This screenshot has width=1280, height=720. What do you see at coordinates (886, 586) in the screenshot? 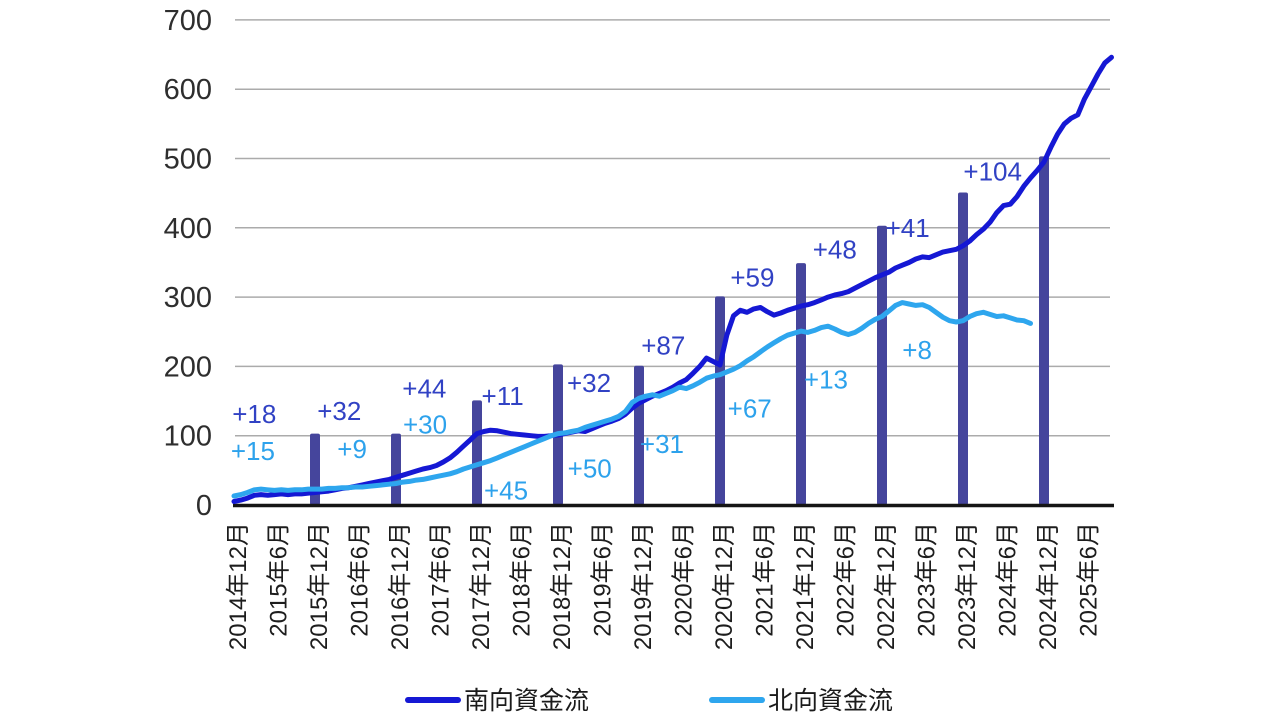
I see `x-tick-label: 2022年12月` at bounding box center [886, 586].